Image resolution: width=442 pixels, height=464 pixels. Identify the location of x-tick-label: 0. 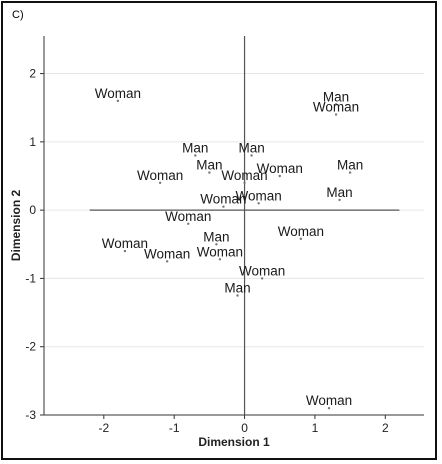
(244, 428).